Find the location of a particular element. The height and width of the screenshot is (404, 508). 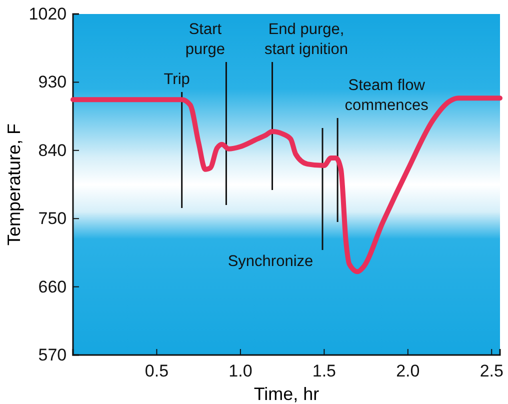

ref-line-label: Trip is located at coordinates (177, 79).